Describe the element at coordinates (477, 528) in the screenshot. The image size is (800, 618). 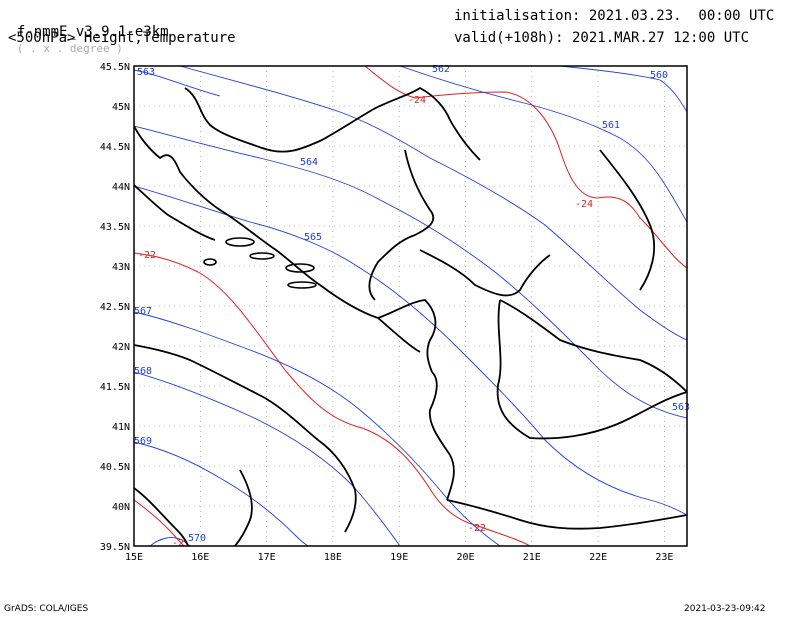
I see `label-temperature--22-b: -22` at that location.